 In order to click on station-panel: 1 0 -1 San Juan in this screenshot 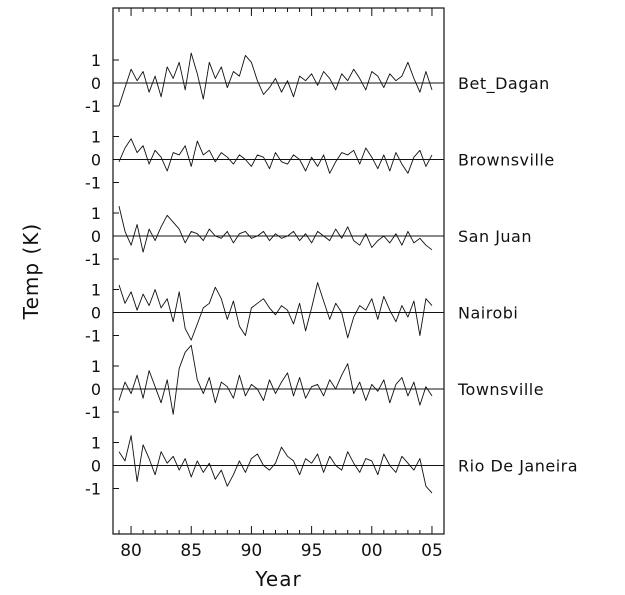, I will do `click(308, 236)`.